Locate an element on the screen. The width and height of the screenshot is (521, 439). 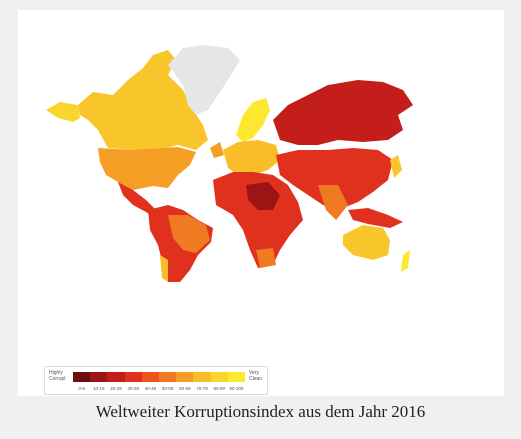
legend-label: 0-9 is located at coordinates (81, 388).